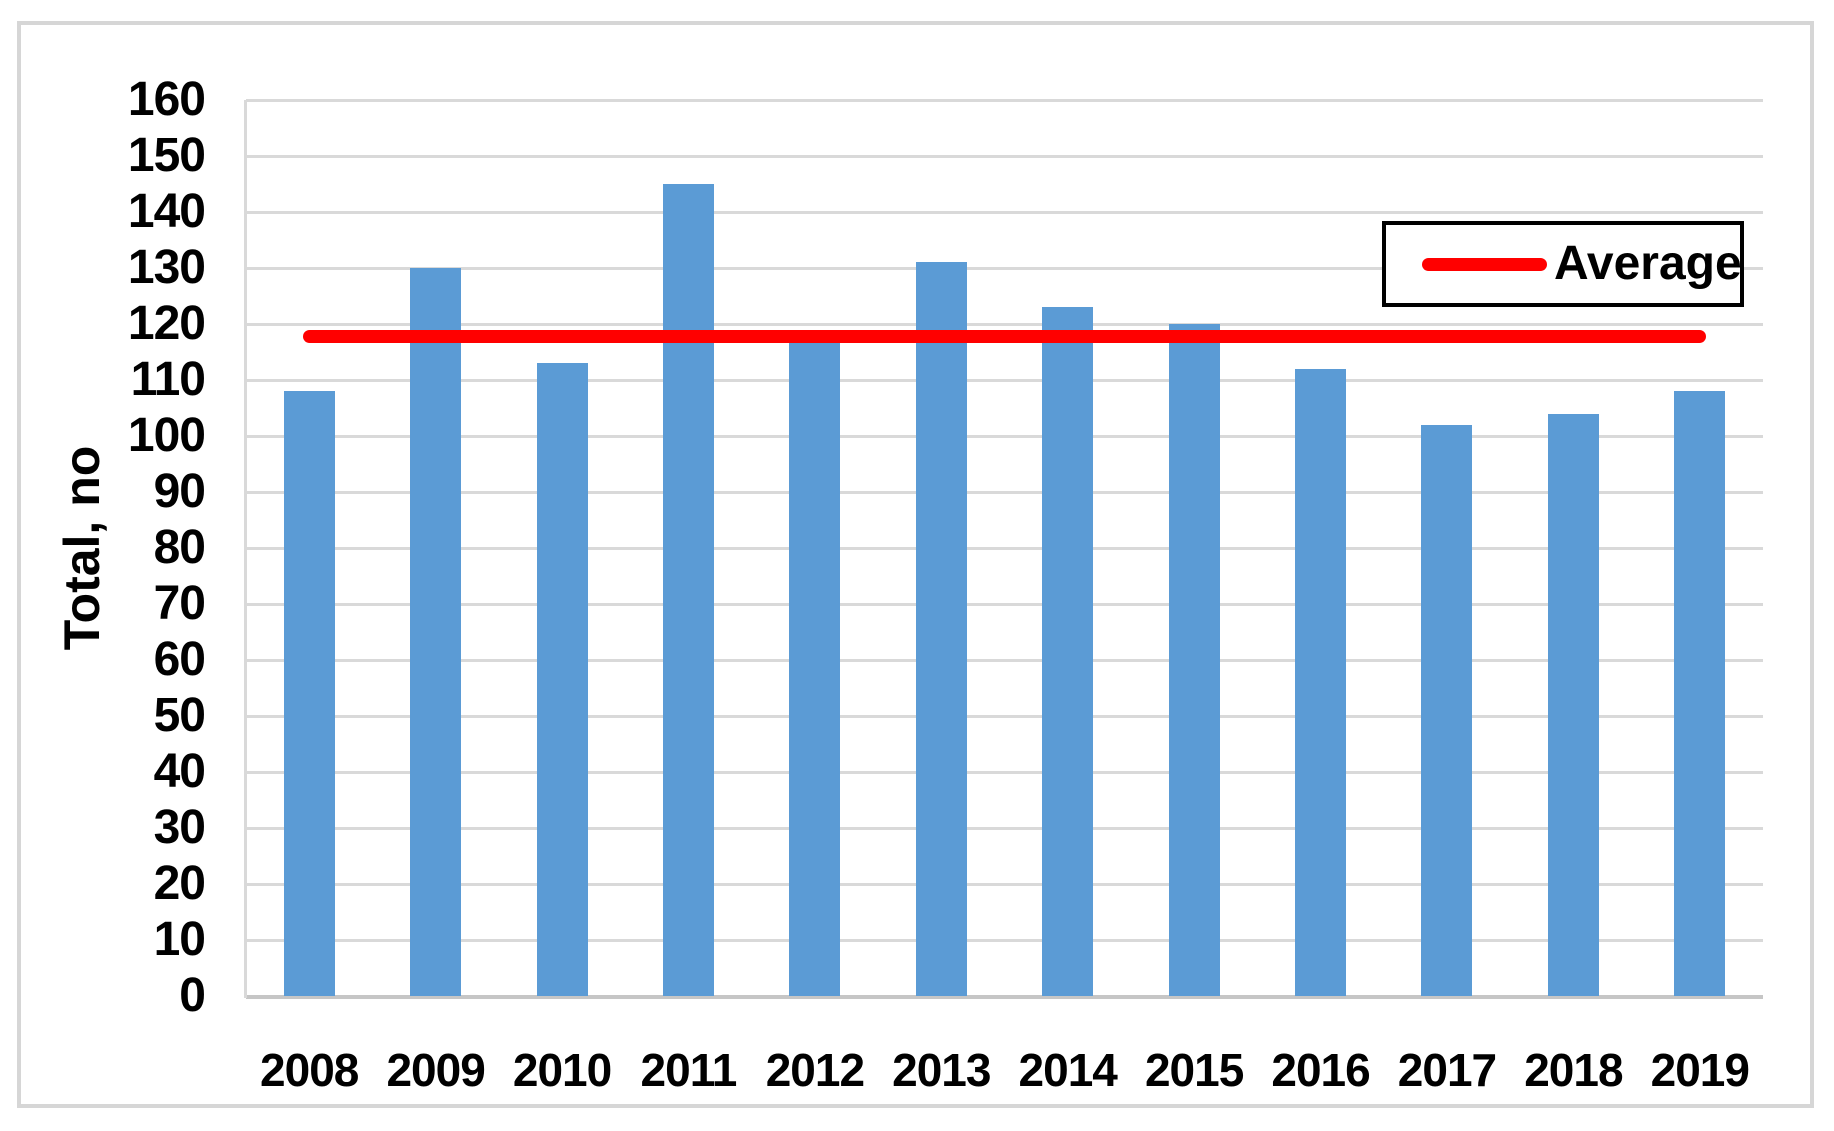 Image resolution: width=1834 pixels, height=1131 pixels. What do you see at coordinates (1004, 337) in the screenshot?
I see `average-line` at bounding box center [1004, 337].